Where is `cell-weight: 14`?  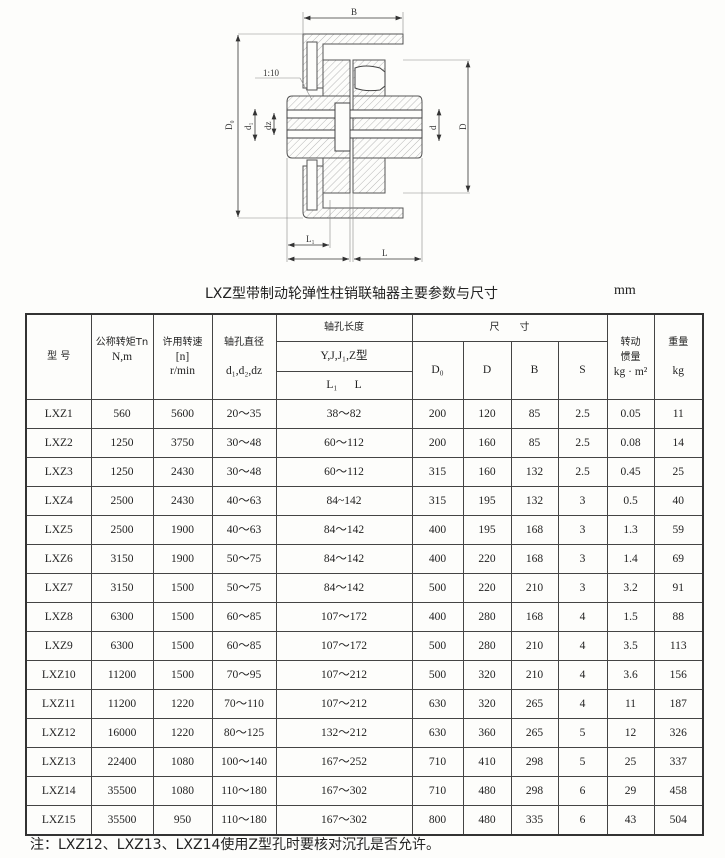
cell-weight: 14 is located at coordinates (678, 442).